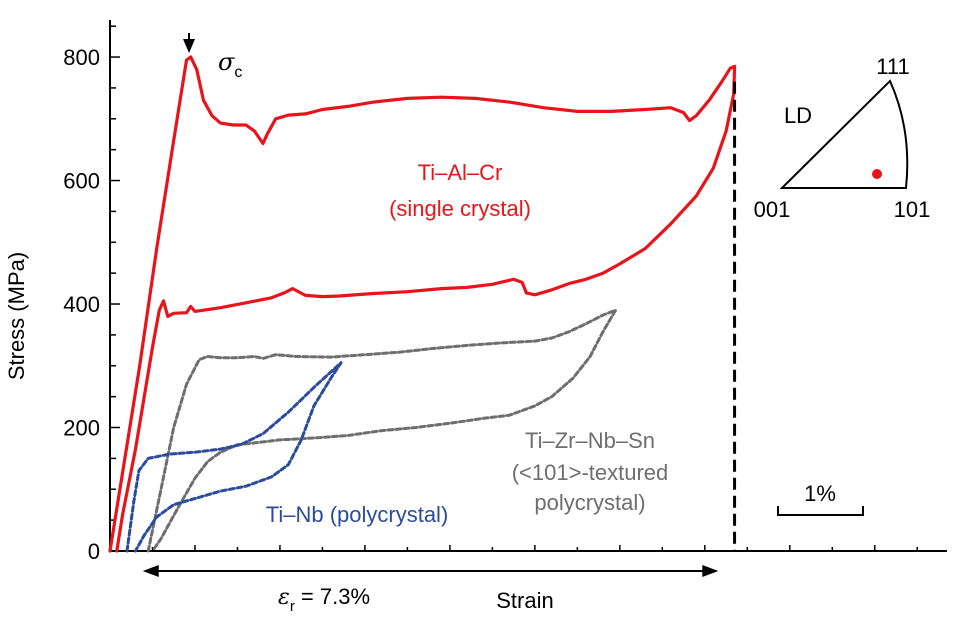 The height and width of the screenshot is (626, 977). Describe the element at coordinates (332, 596) in the screenshot. I see `epsilon-value: = 7.3%` at that location.